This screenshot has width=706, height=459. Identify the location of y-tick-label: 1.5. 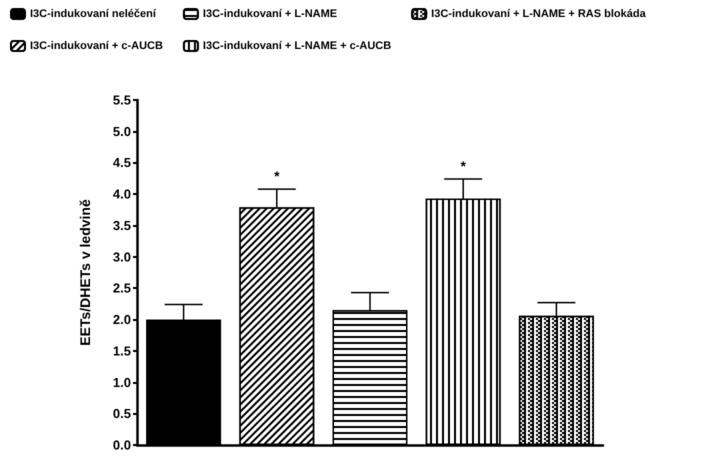
(121, 350).